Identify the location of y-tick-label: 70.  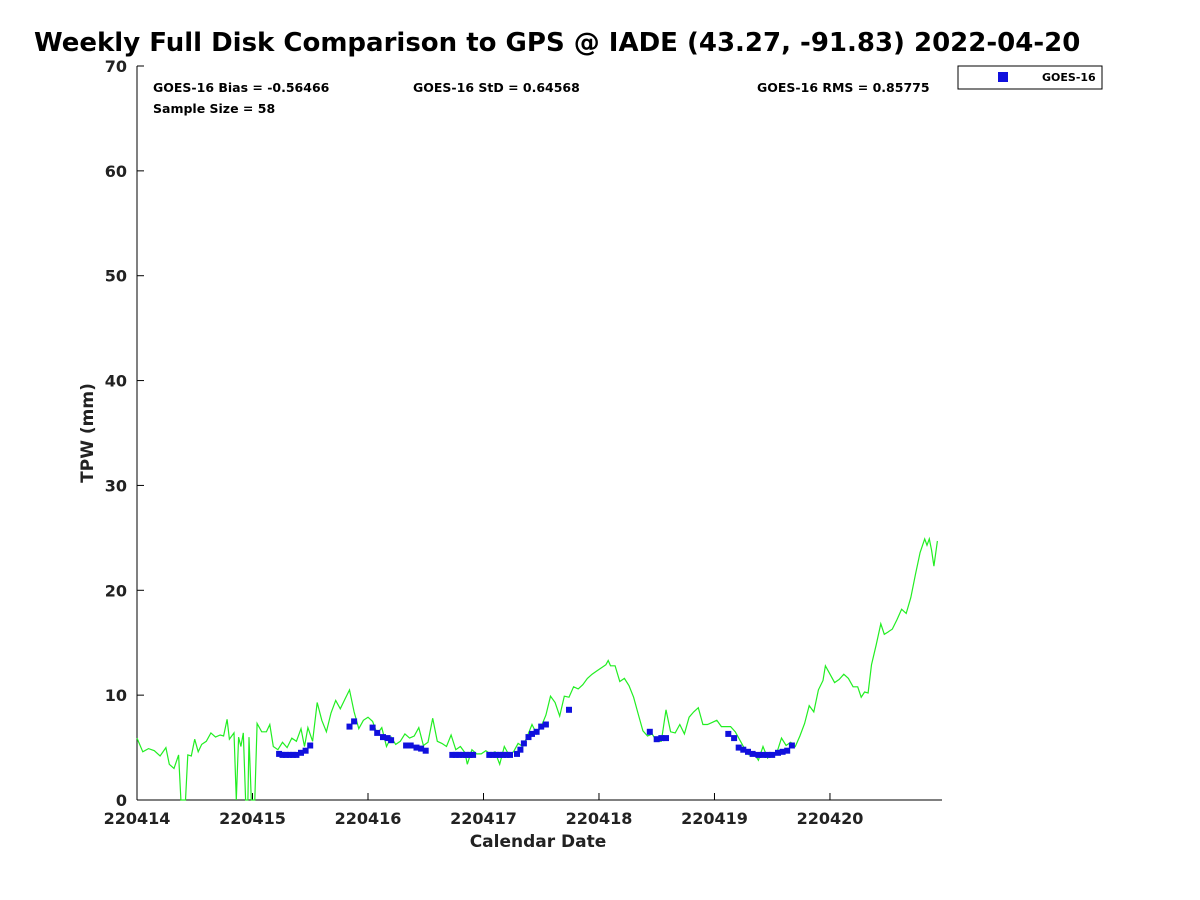
(116, 66).